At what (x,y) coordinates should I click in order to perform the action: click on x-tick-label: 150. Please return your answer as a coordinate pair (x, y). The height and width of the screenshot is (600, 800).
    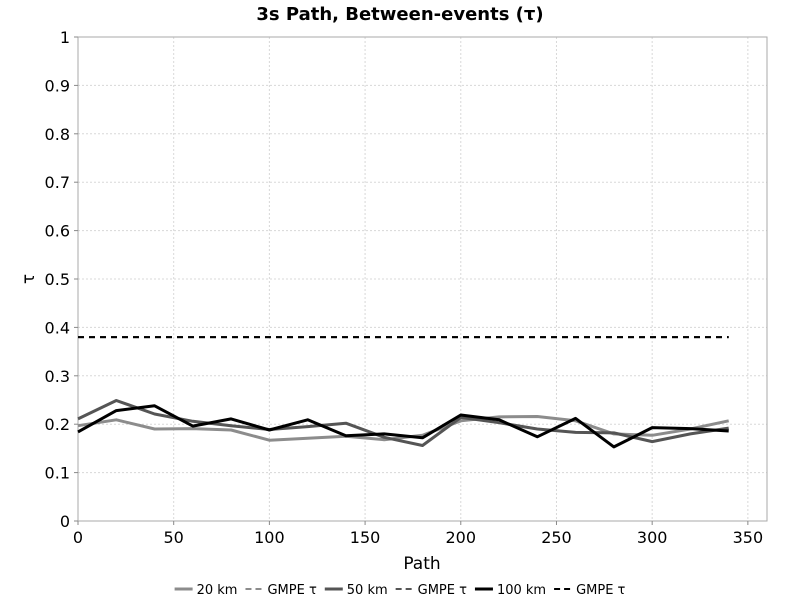
    Looking at the image, I should click on (365, 537).